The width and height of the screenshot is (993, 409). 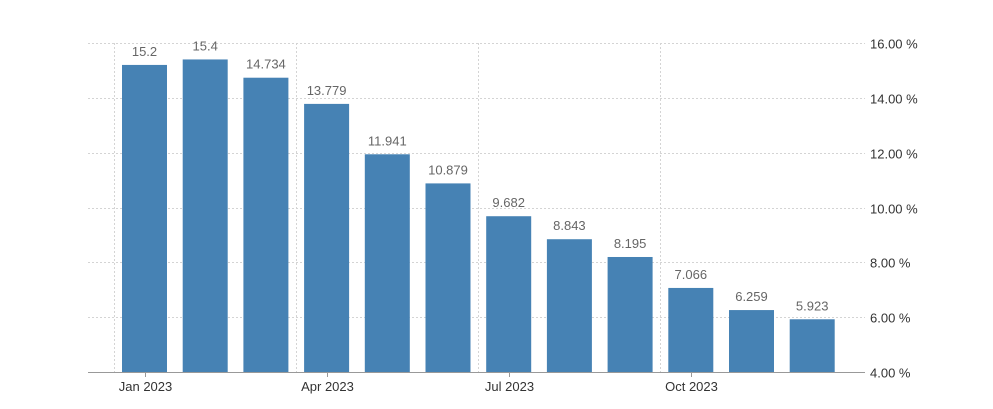 I want to click on bar-value-label: 6.259, so click(x=751, y=296).